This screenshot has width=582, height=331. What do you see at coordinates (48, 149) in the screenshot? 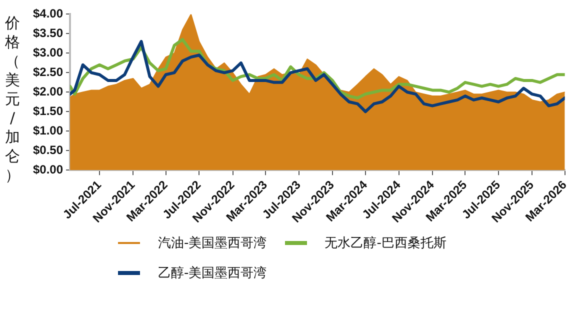
I see `y-tick-label: $0.50` at bounding box center [48, 149].